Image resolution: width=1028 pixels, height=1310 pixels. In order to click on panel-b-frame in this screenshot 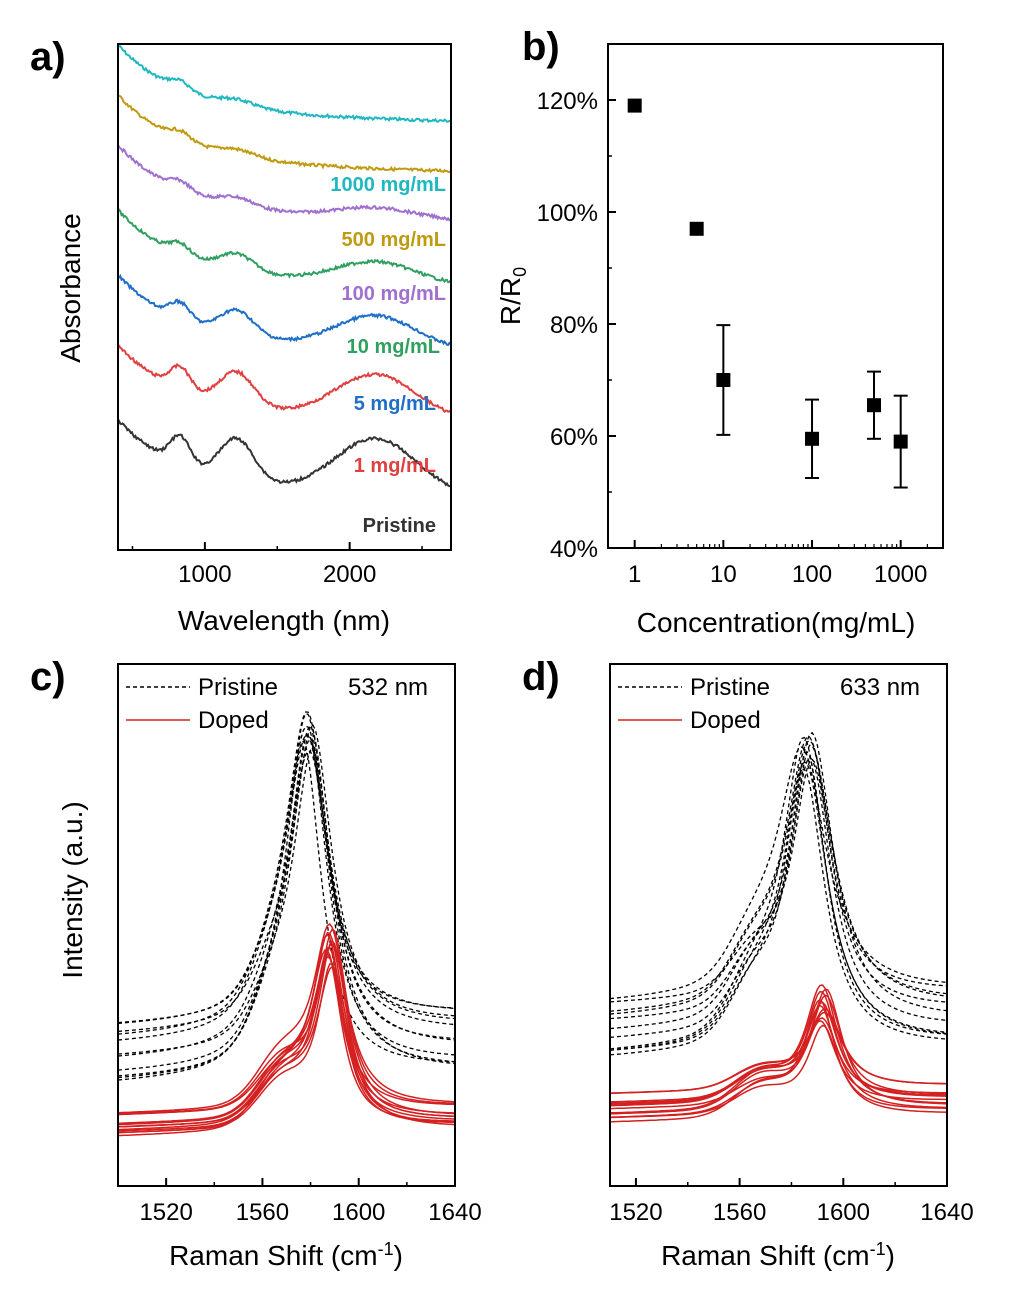, I will do `click(775, 296)`.